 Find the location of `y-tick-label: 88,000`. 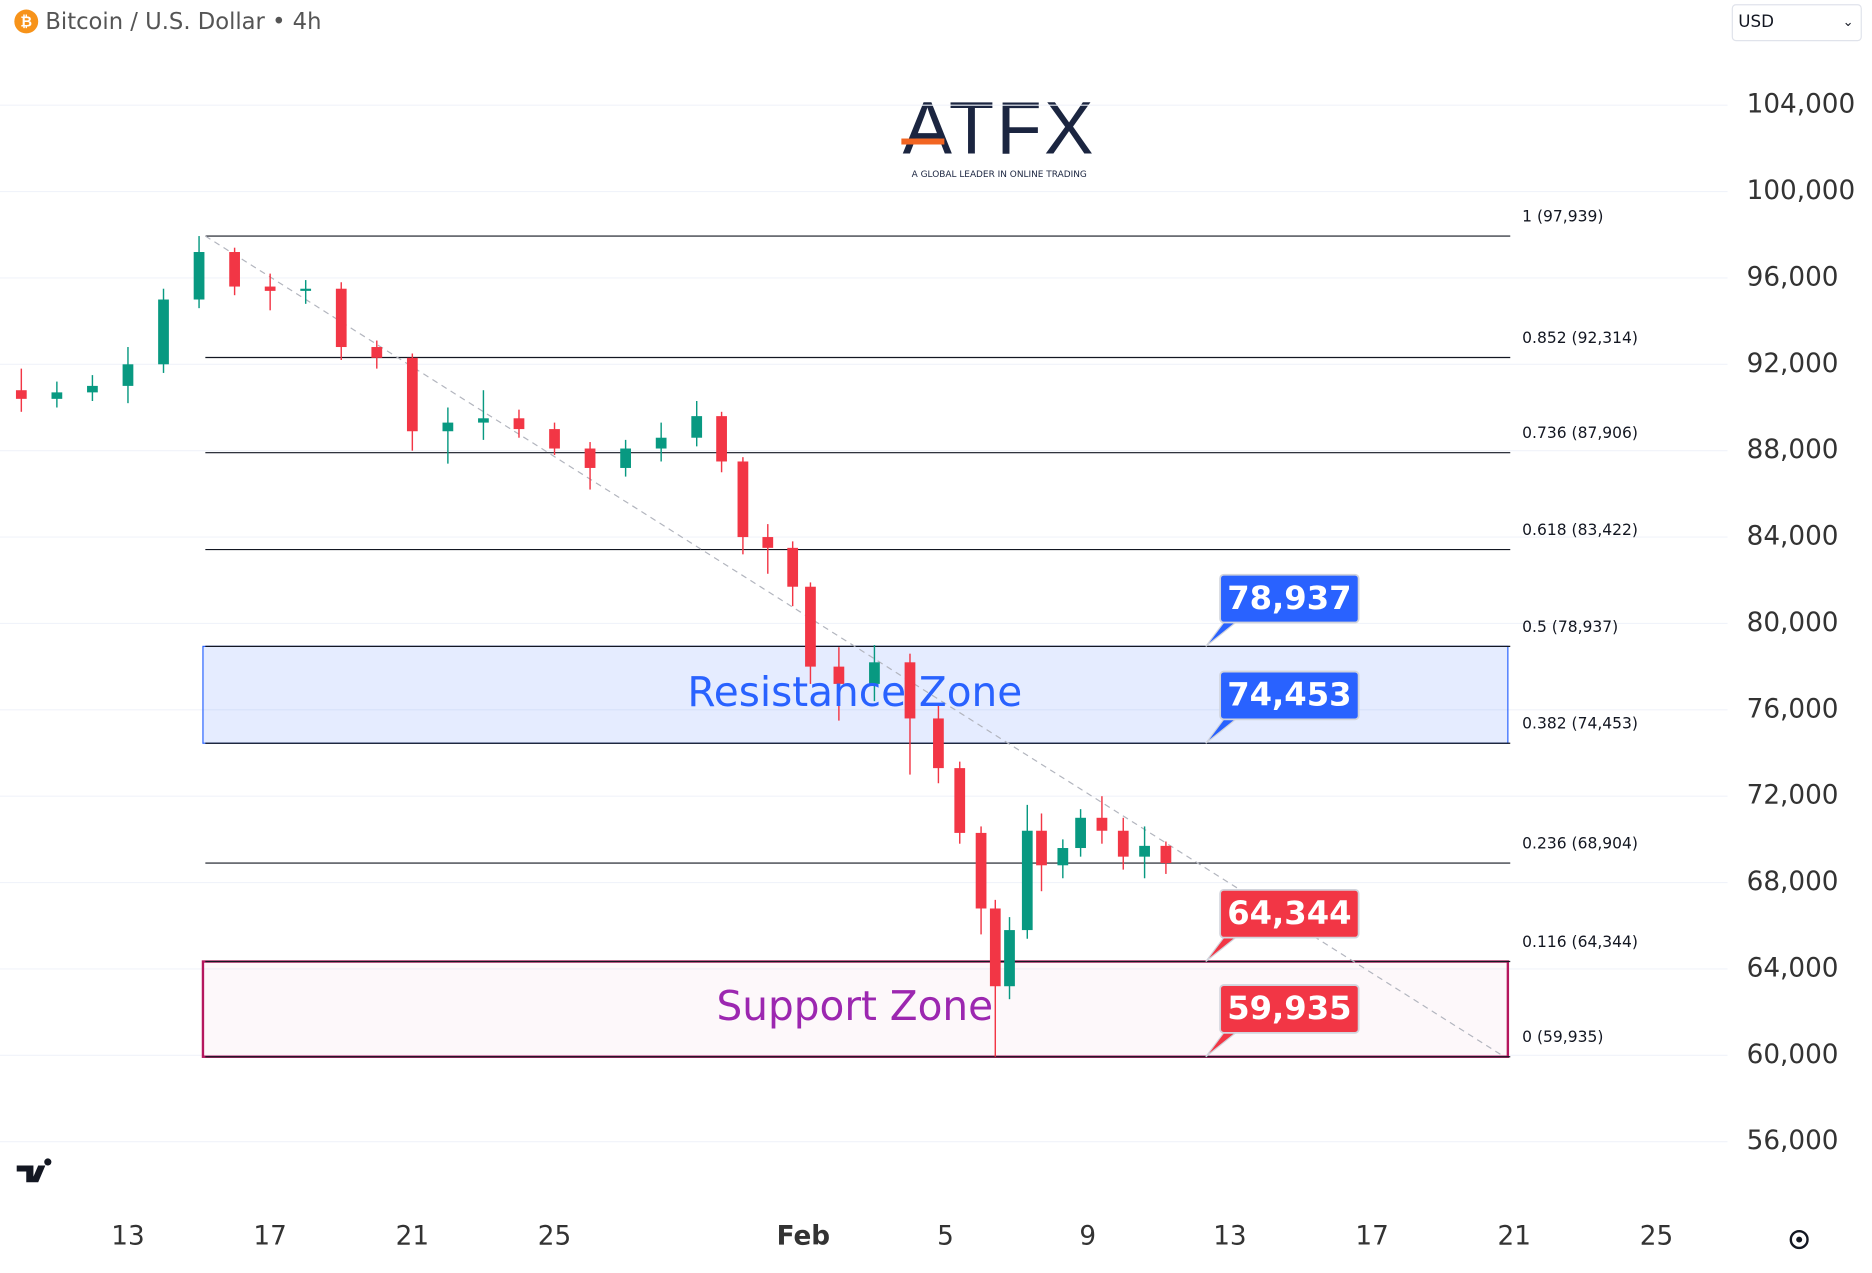

y-tick-label: 88,000 is located at coordinates (1793, 450).